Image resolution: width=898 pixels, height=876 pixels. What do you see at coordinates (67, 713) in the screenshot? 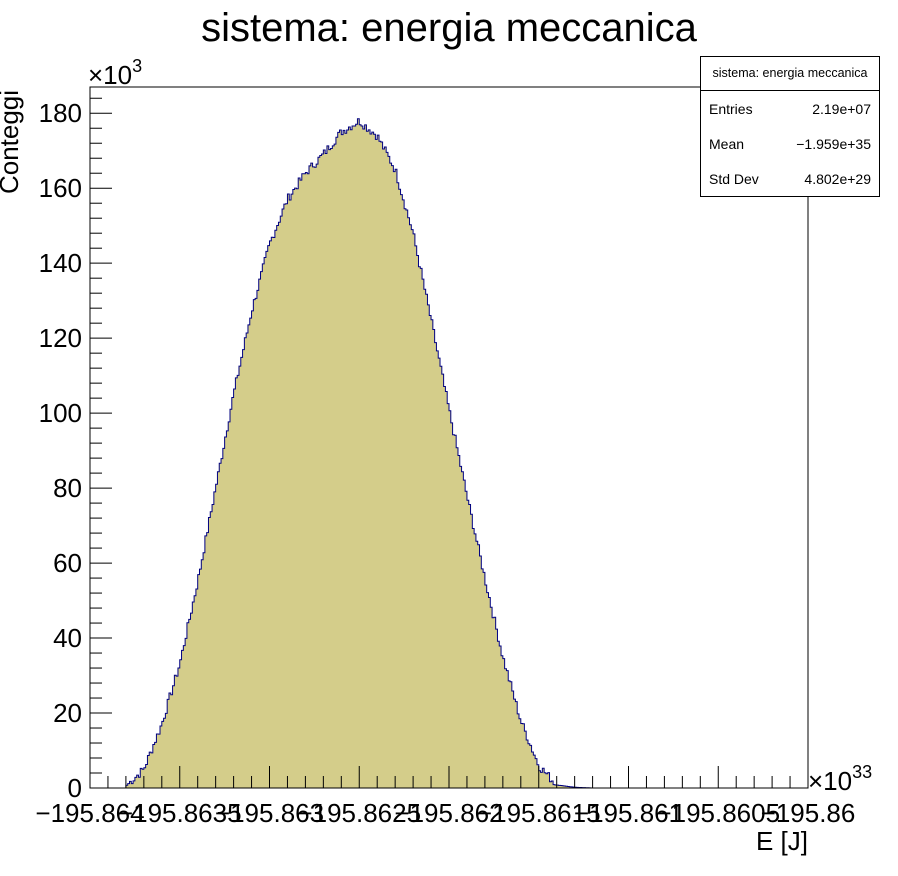
I see `y-tick-label: 20` at bounding box center [67, 713].